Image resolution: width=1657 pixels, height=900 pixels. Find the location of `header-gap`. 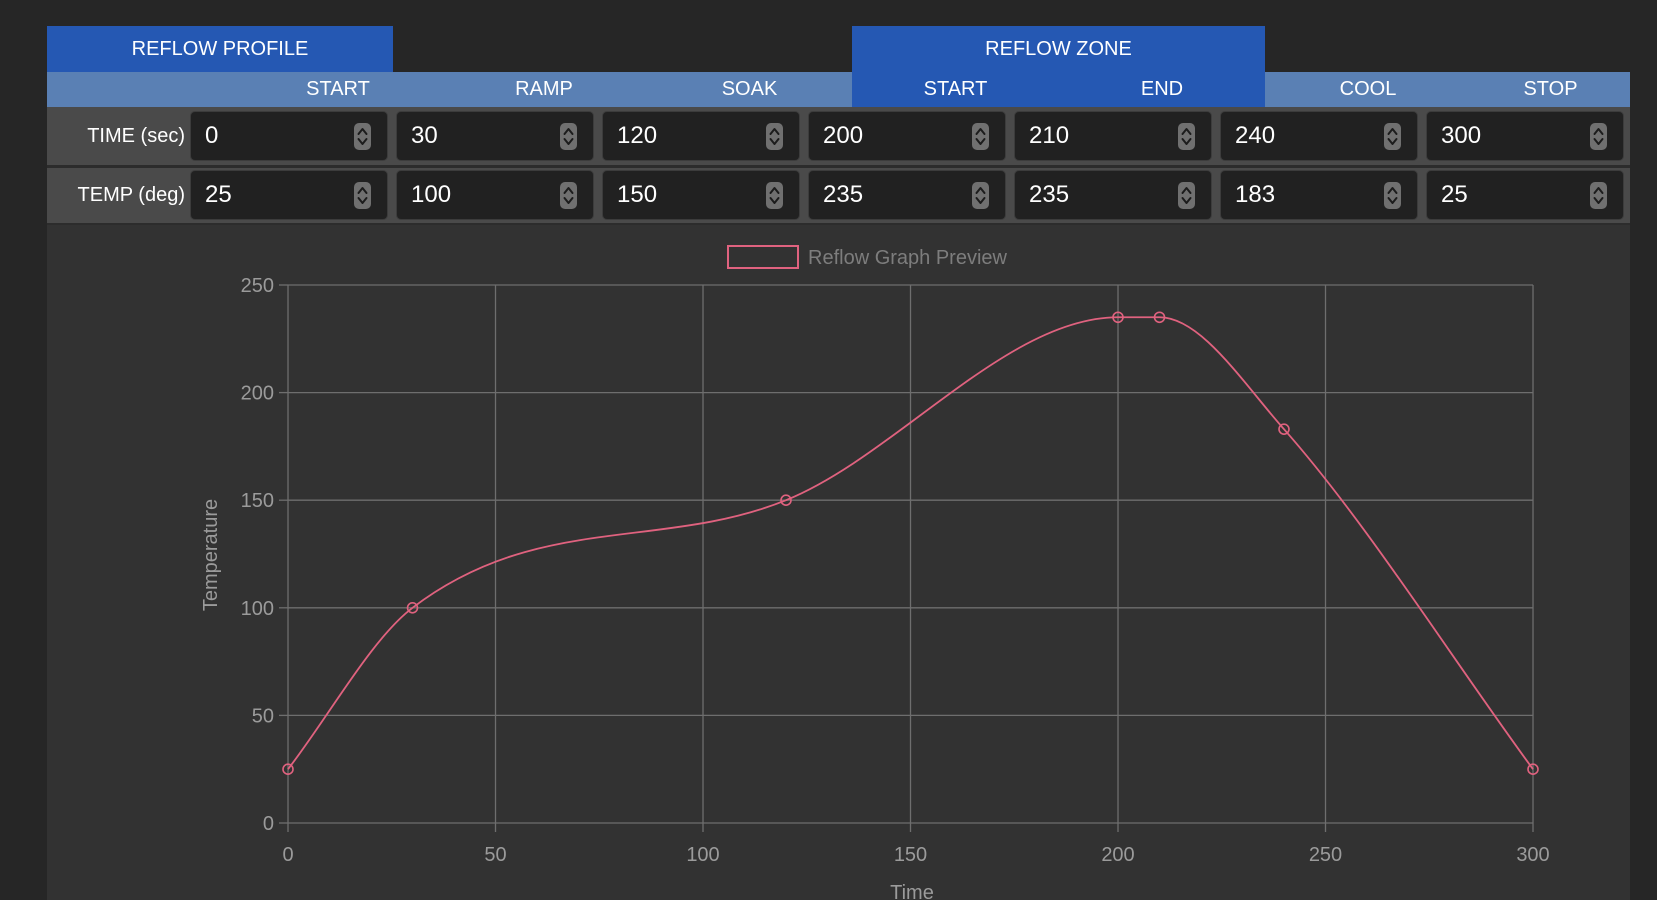

header-gap is located at coordinates (622, 49).